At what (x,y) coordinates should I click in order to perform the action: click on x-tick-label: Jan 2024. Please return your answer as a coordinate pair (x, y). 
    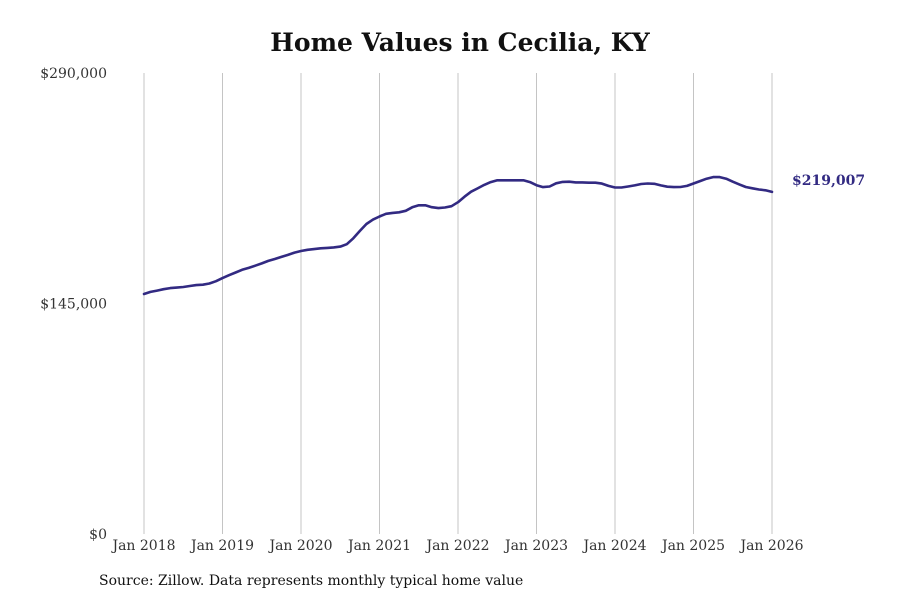
    Looking at the image, I should click on (613, 546).